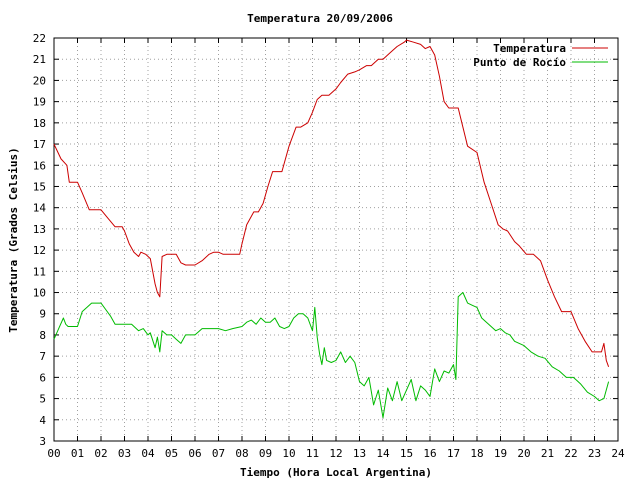  I want to click on y-tick-label: 9, so click(42, 314).